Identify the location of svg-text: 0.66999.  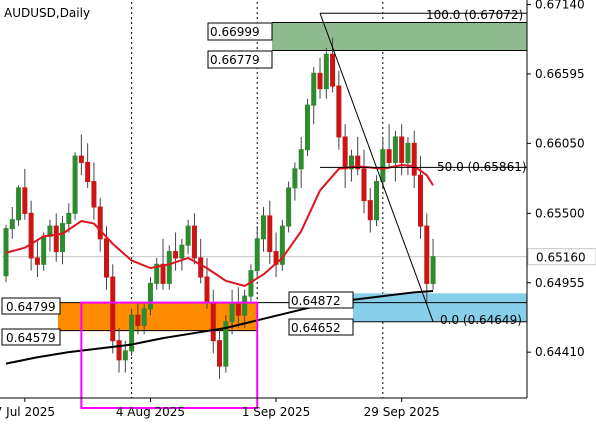
(235, 32).